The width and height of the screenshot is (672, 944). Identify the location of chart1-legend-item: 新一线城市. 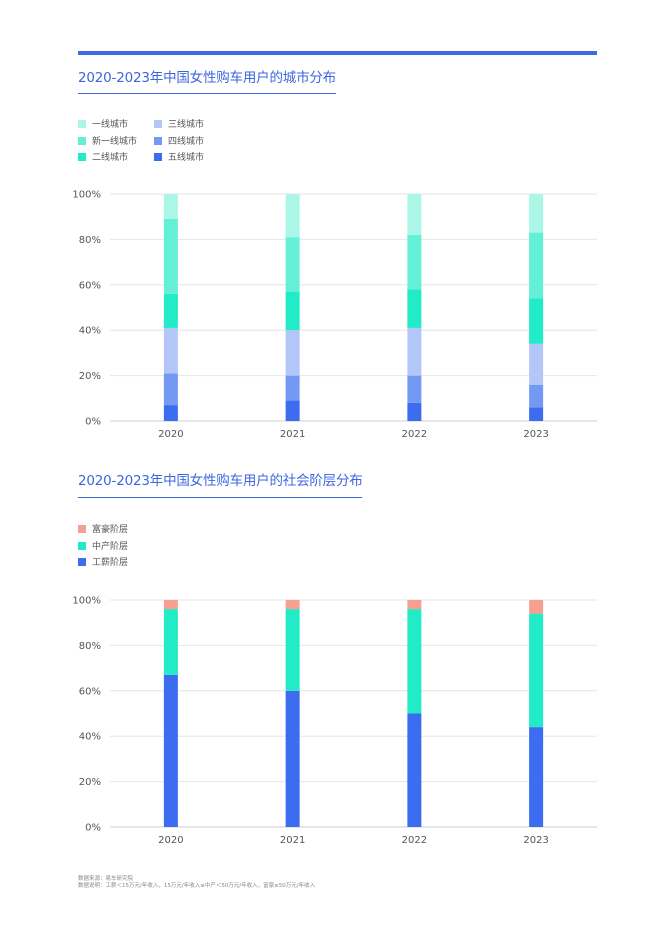
(108, 141).